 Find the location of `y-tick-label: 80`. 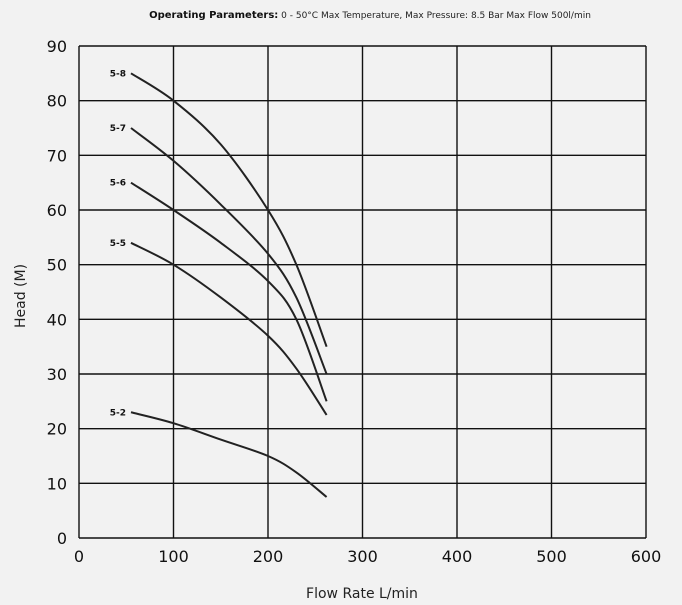

y-tick-label: 80 is located at coordinates (57, 101).